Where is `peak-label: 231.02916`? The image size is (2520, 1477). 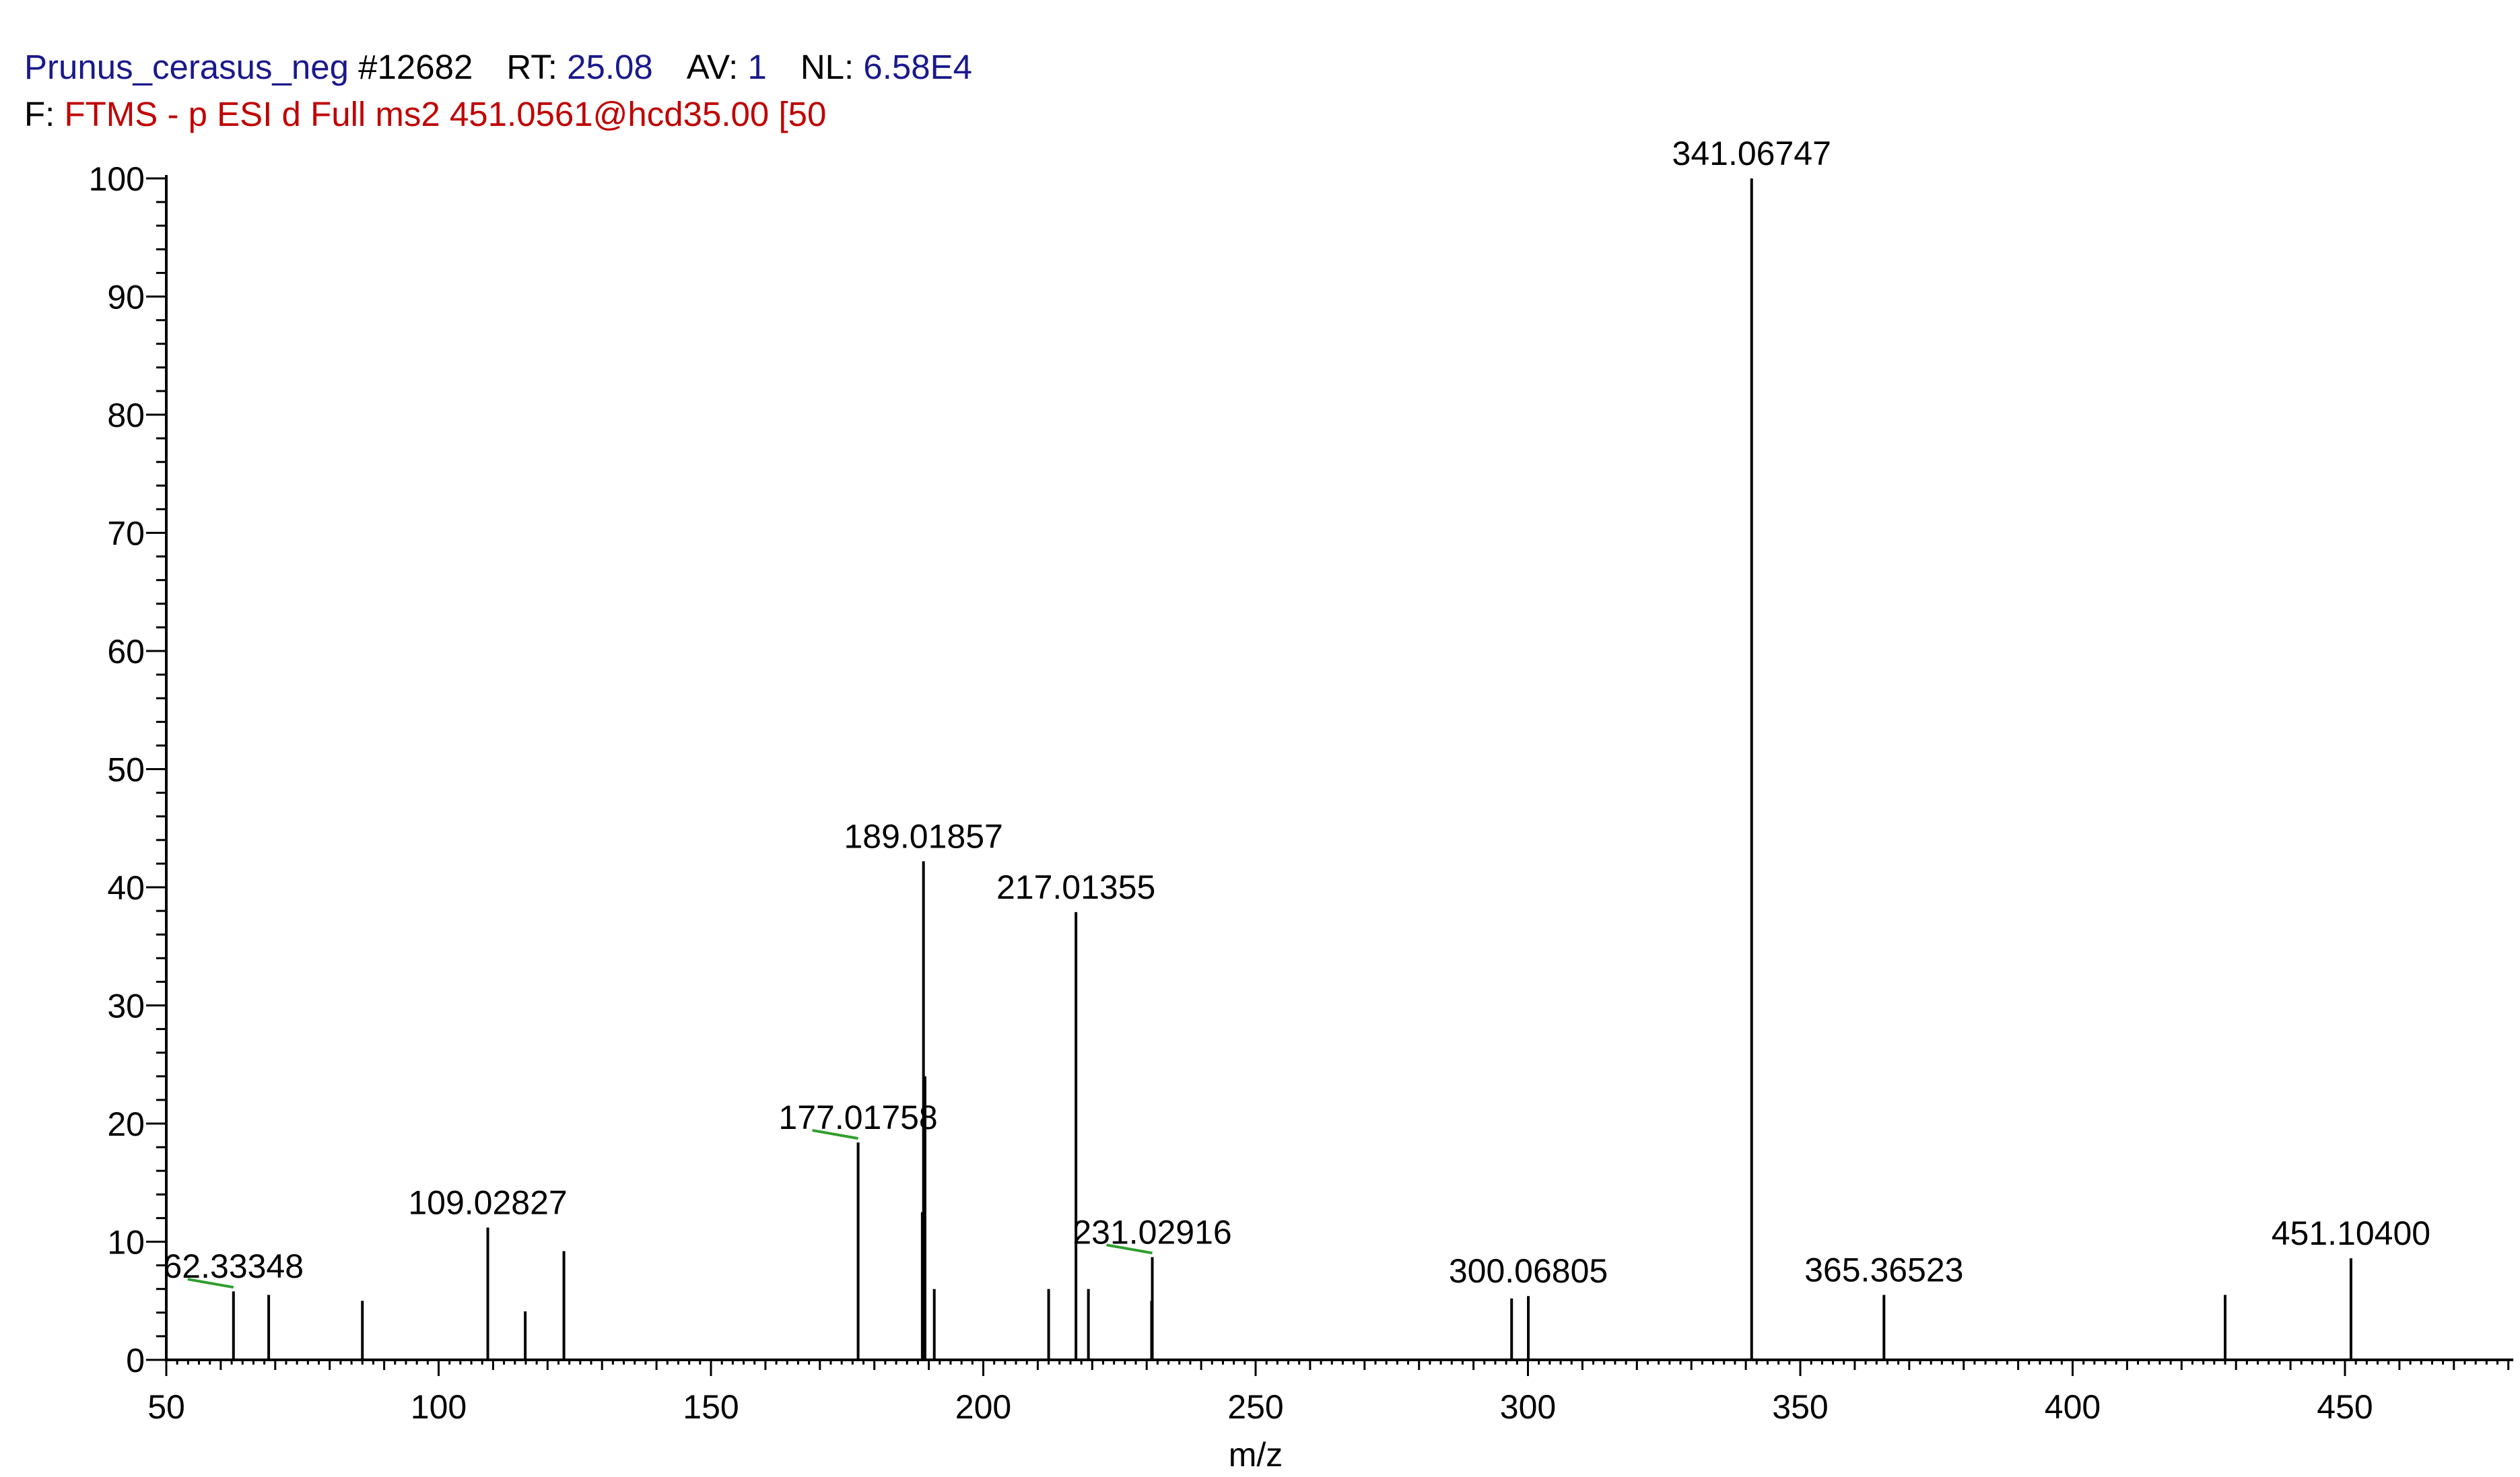 peak-label: 231.02916 is located at coordinates (1151, 1232).